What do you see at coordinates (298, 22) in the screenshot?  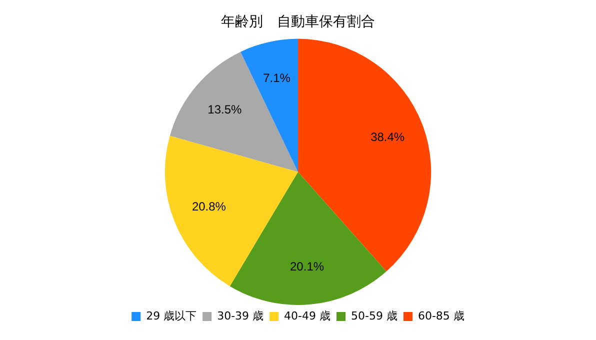 I see `chart-title: 年齢別 自動車保有割合` at bounding box center [298, 22].